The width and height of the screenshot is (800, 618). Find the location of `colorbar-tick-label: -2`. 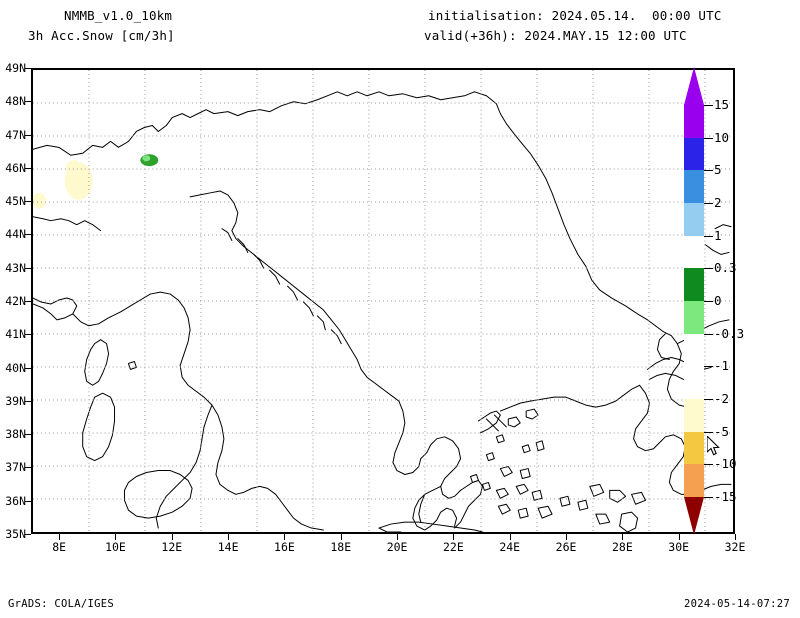

colorbar-tick-label: -2 is located at coordinates (722, 398).